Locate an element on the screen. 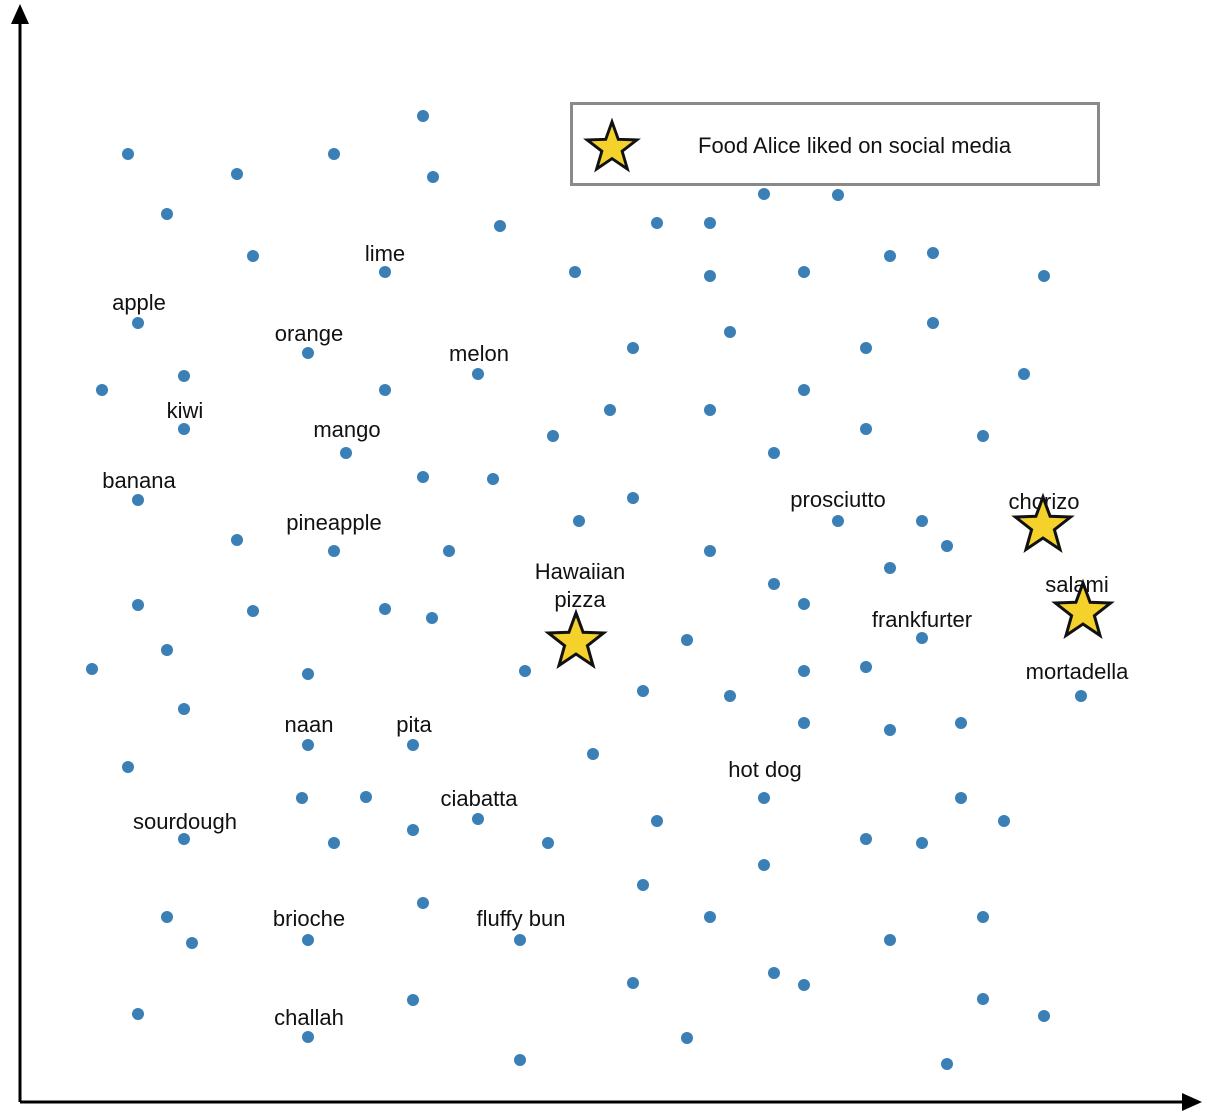 The width and height of the screenshot is (1208, 1114). star-icon is located at coordinates (1043, 523).